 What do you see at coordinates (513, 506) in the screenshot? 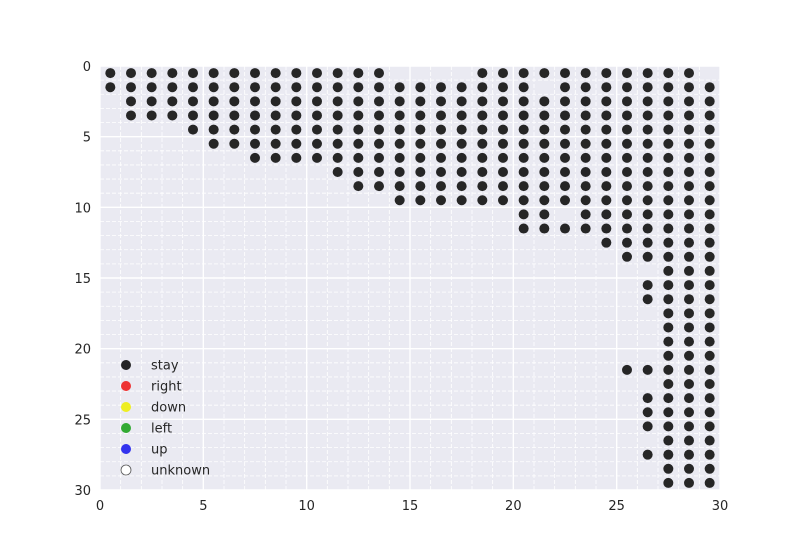
I see `x-tick-label: 20` at bounding box center [513, 506].